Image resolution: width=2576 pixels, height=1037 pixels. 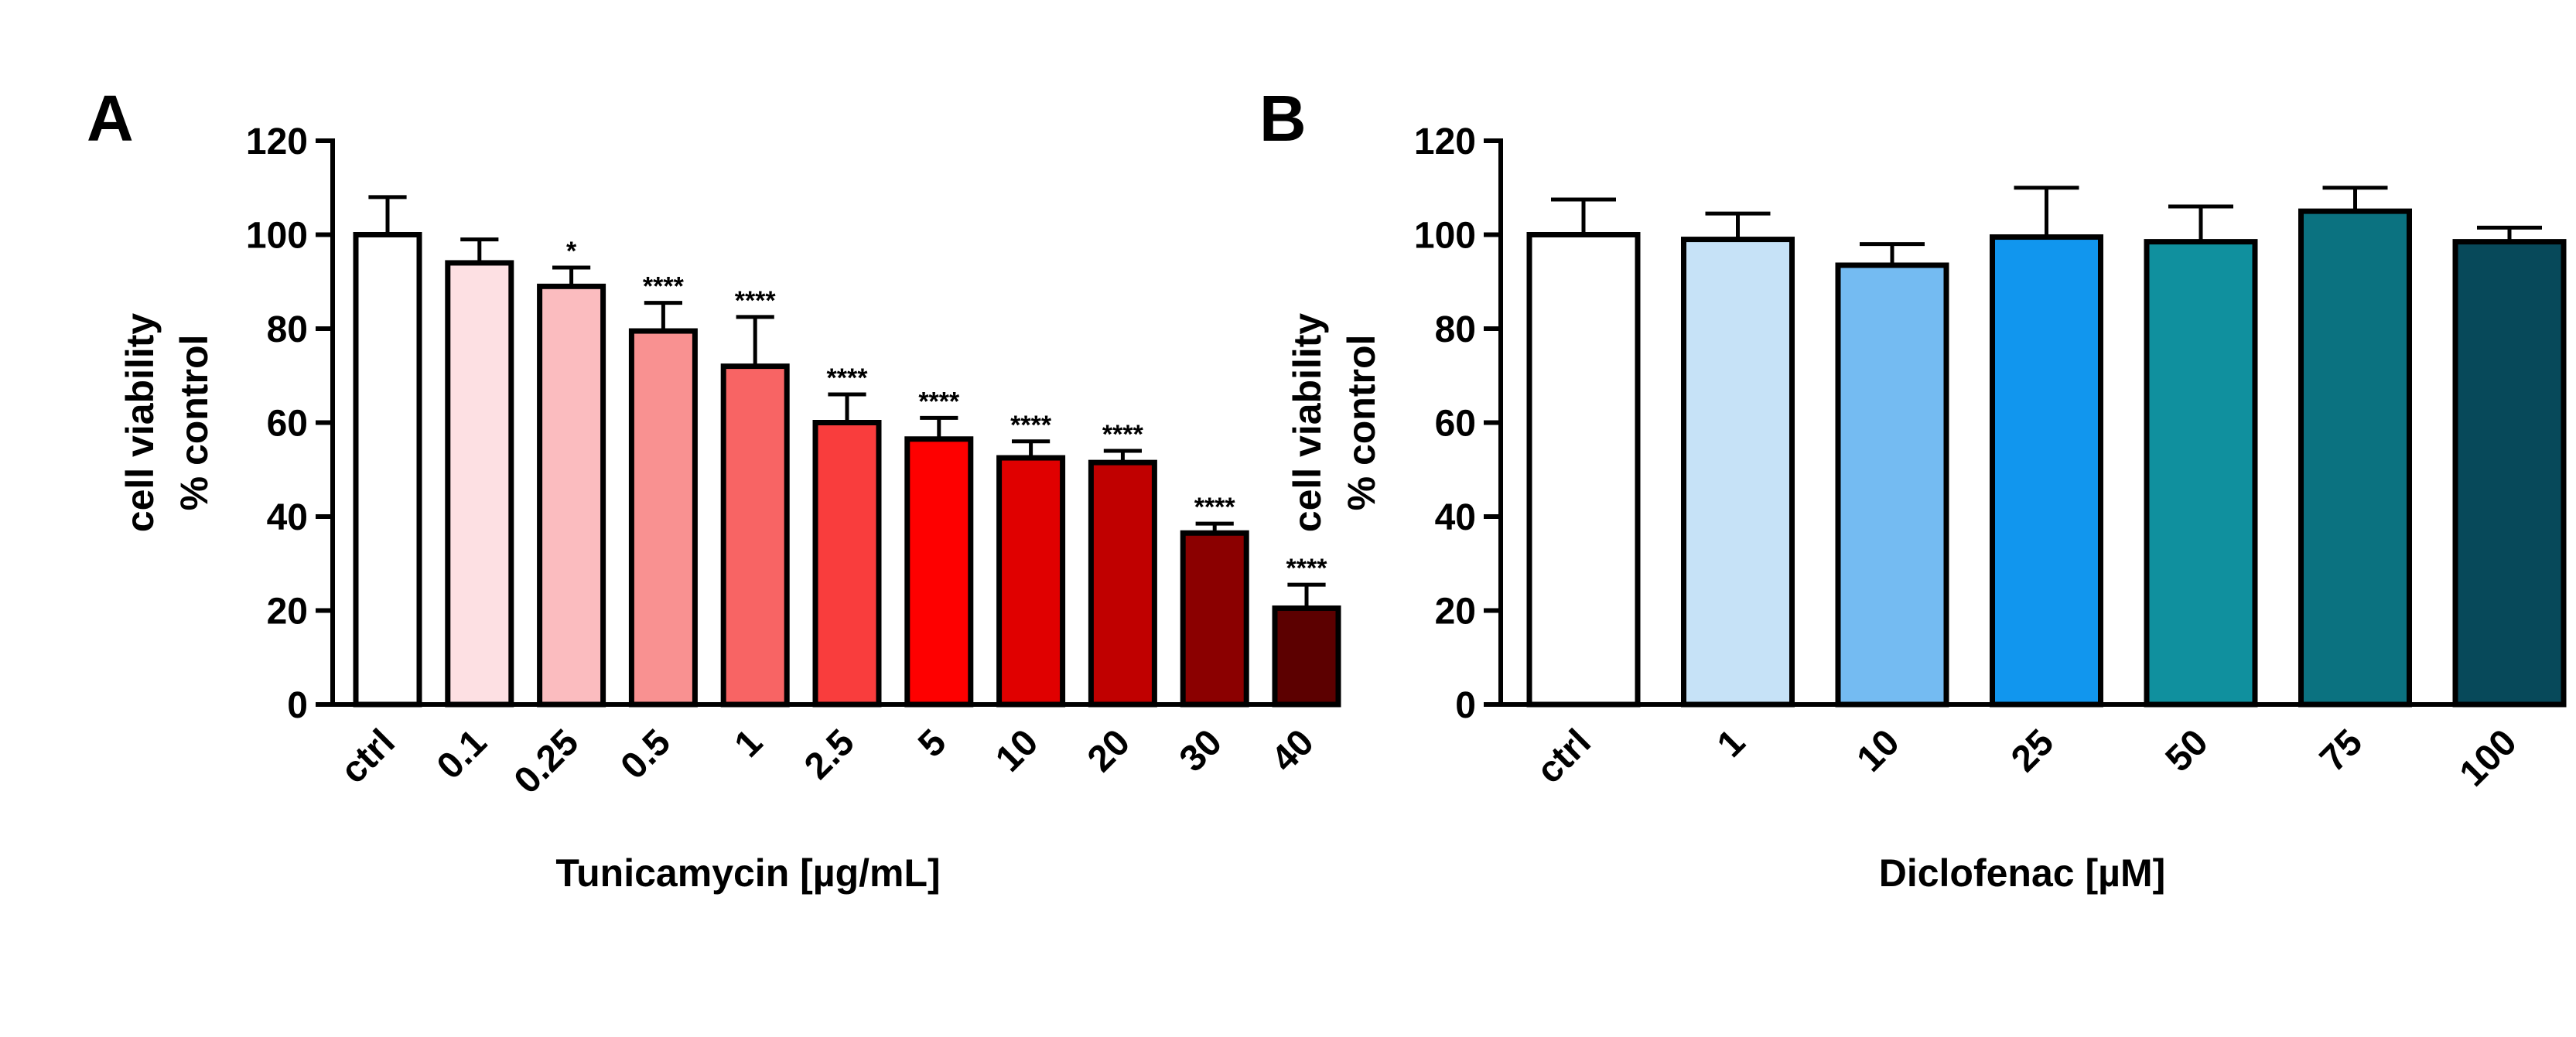 I want to click on significance-label: *, so click(x=571, y=251).